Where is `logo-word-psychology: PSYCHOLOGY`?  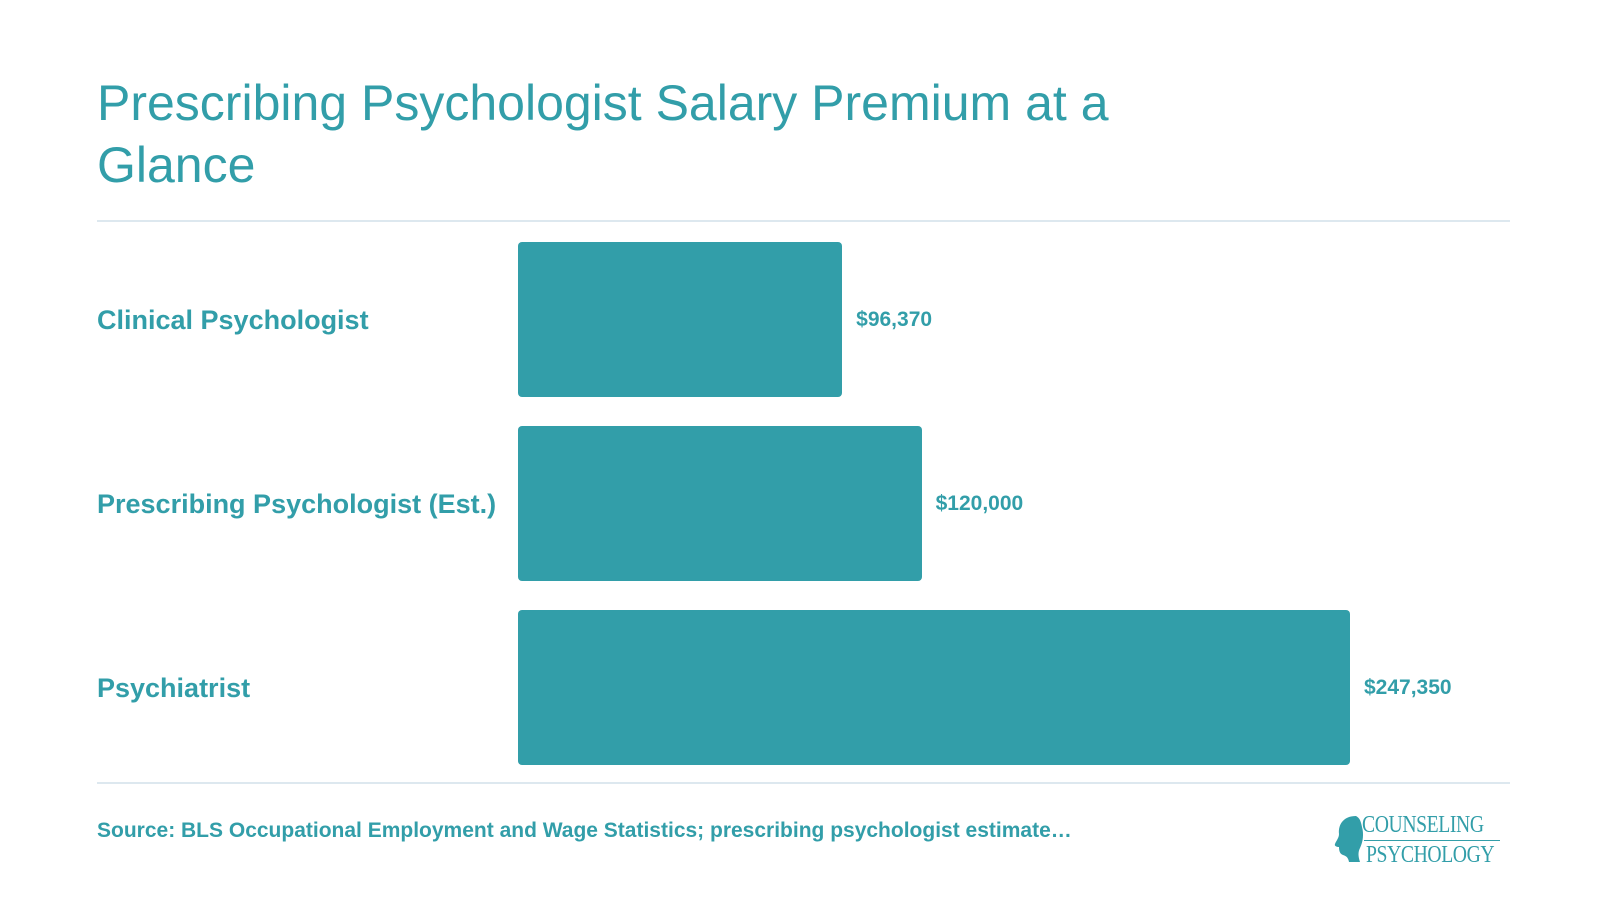
logo-word-psychology: PSYCHOLOGY is located at coordinates (1430, 855).